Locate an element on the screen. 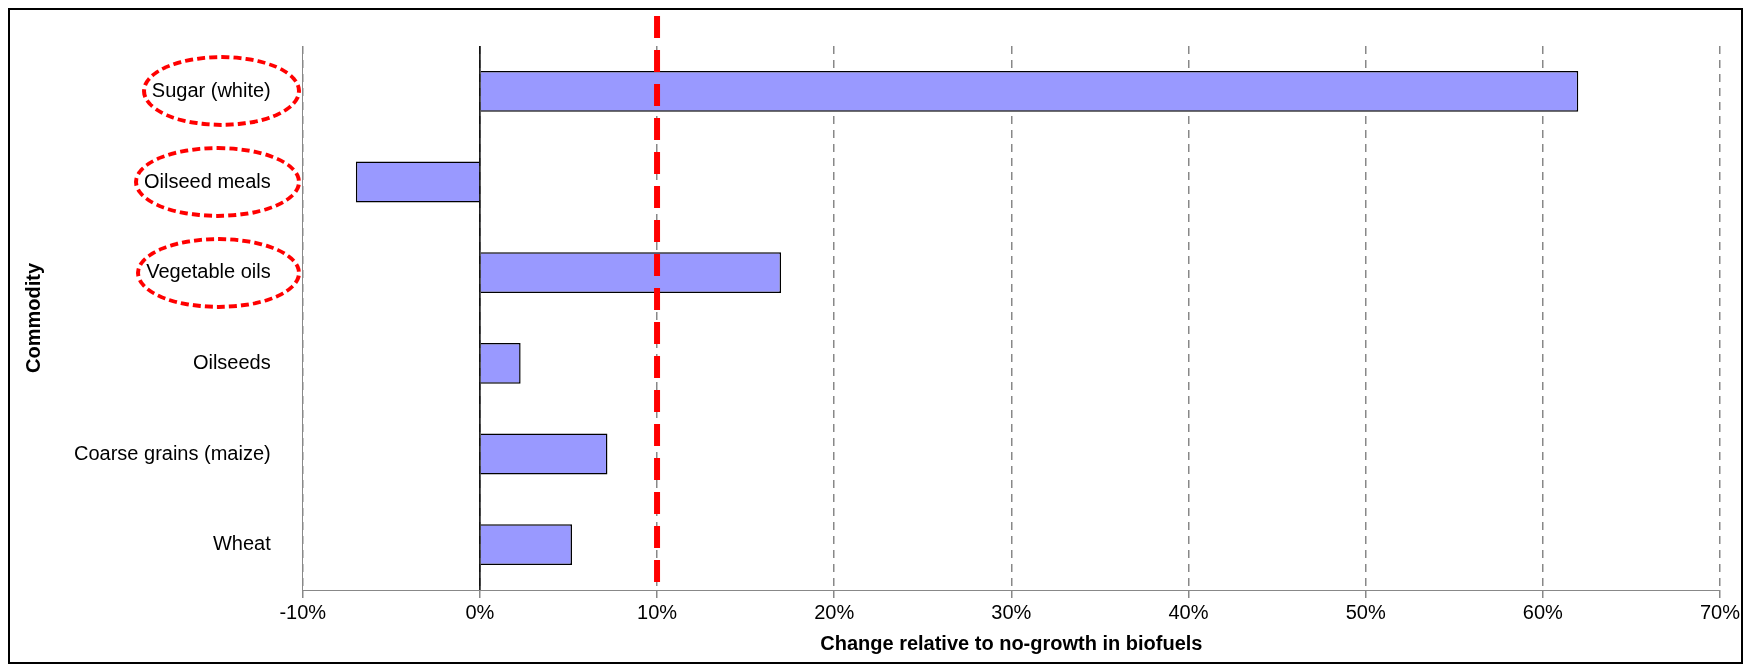 The height and width of the screenshot is (672, 1751). x-tick-label: 50% is located at coordinates (1365, 611).